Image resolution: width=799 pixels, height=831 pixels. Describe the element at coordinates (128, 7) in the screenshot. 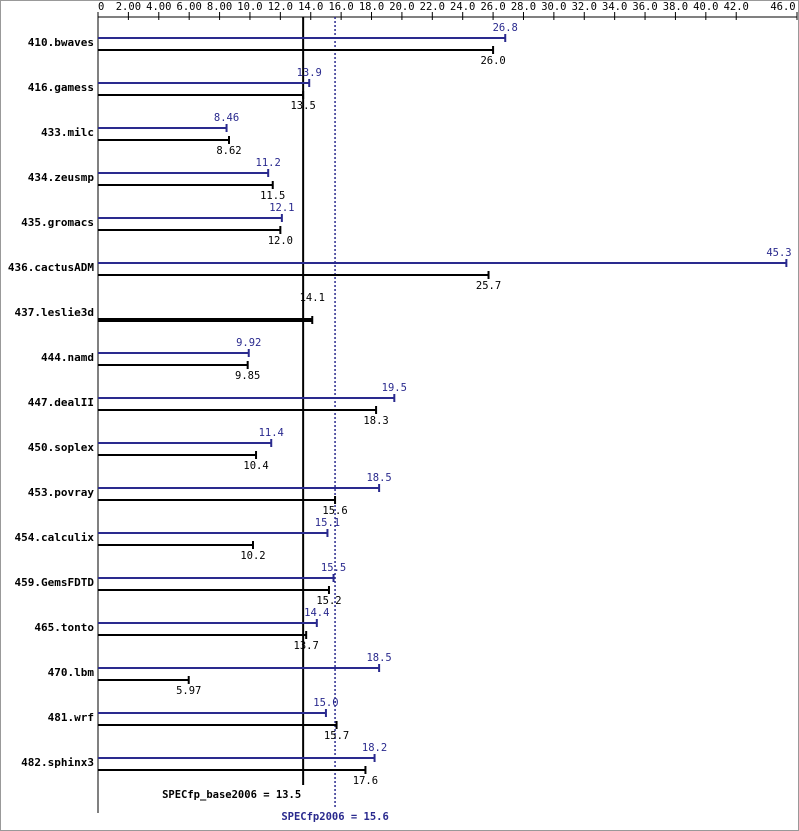

I see `x-tick-label: 2.00` at that location.